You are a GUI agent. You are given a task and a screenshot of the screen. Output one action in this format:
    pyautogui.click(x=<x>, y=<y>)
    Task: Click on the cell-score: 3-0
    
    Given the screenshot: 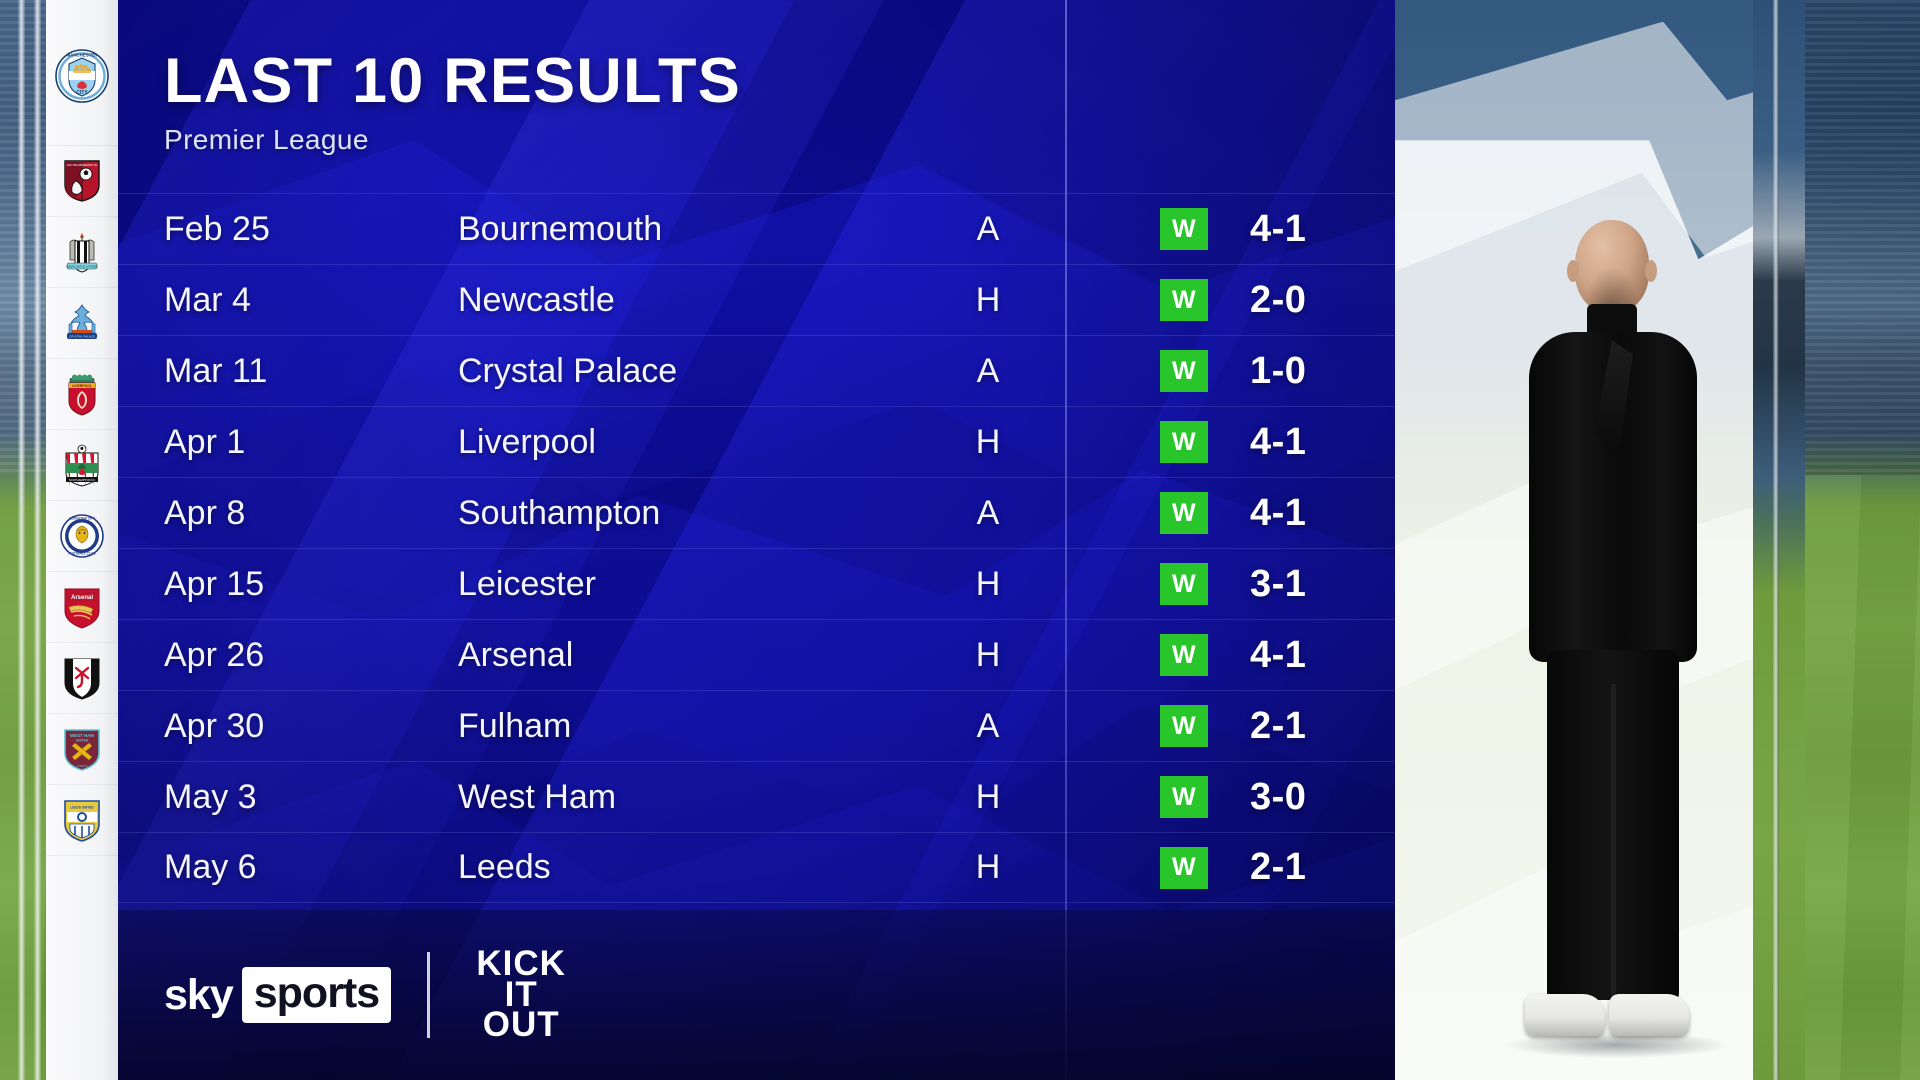 What is the action you would take?
    pyautogui.click(x=1278, y=796)
    